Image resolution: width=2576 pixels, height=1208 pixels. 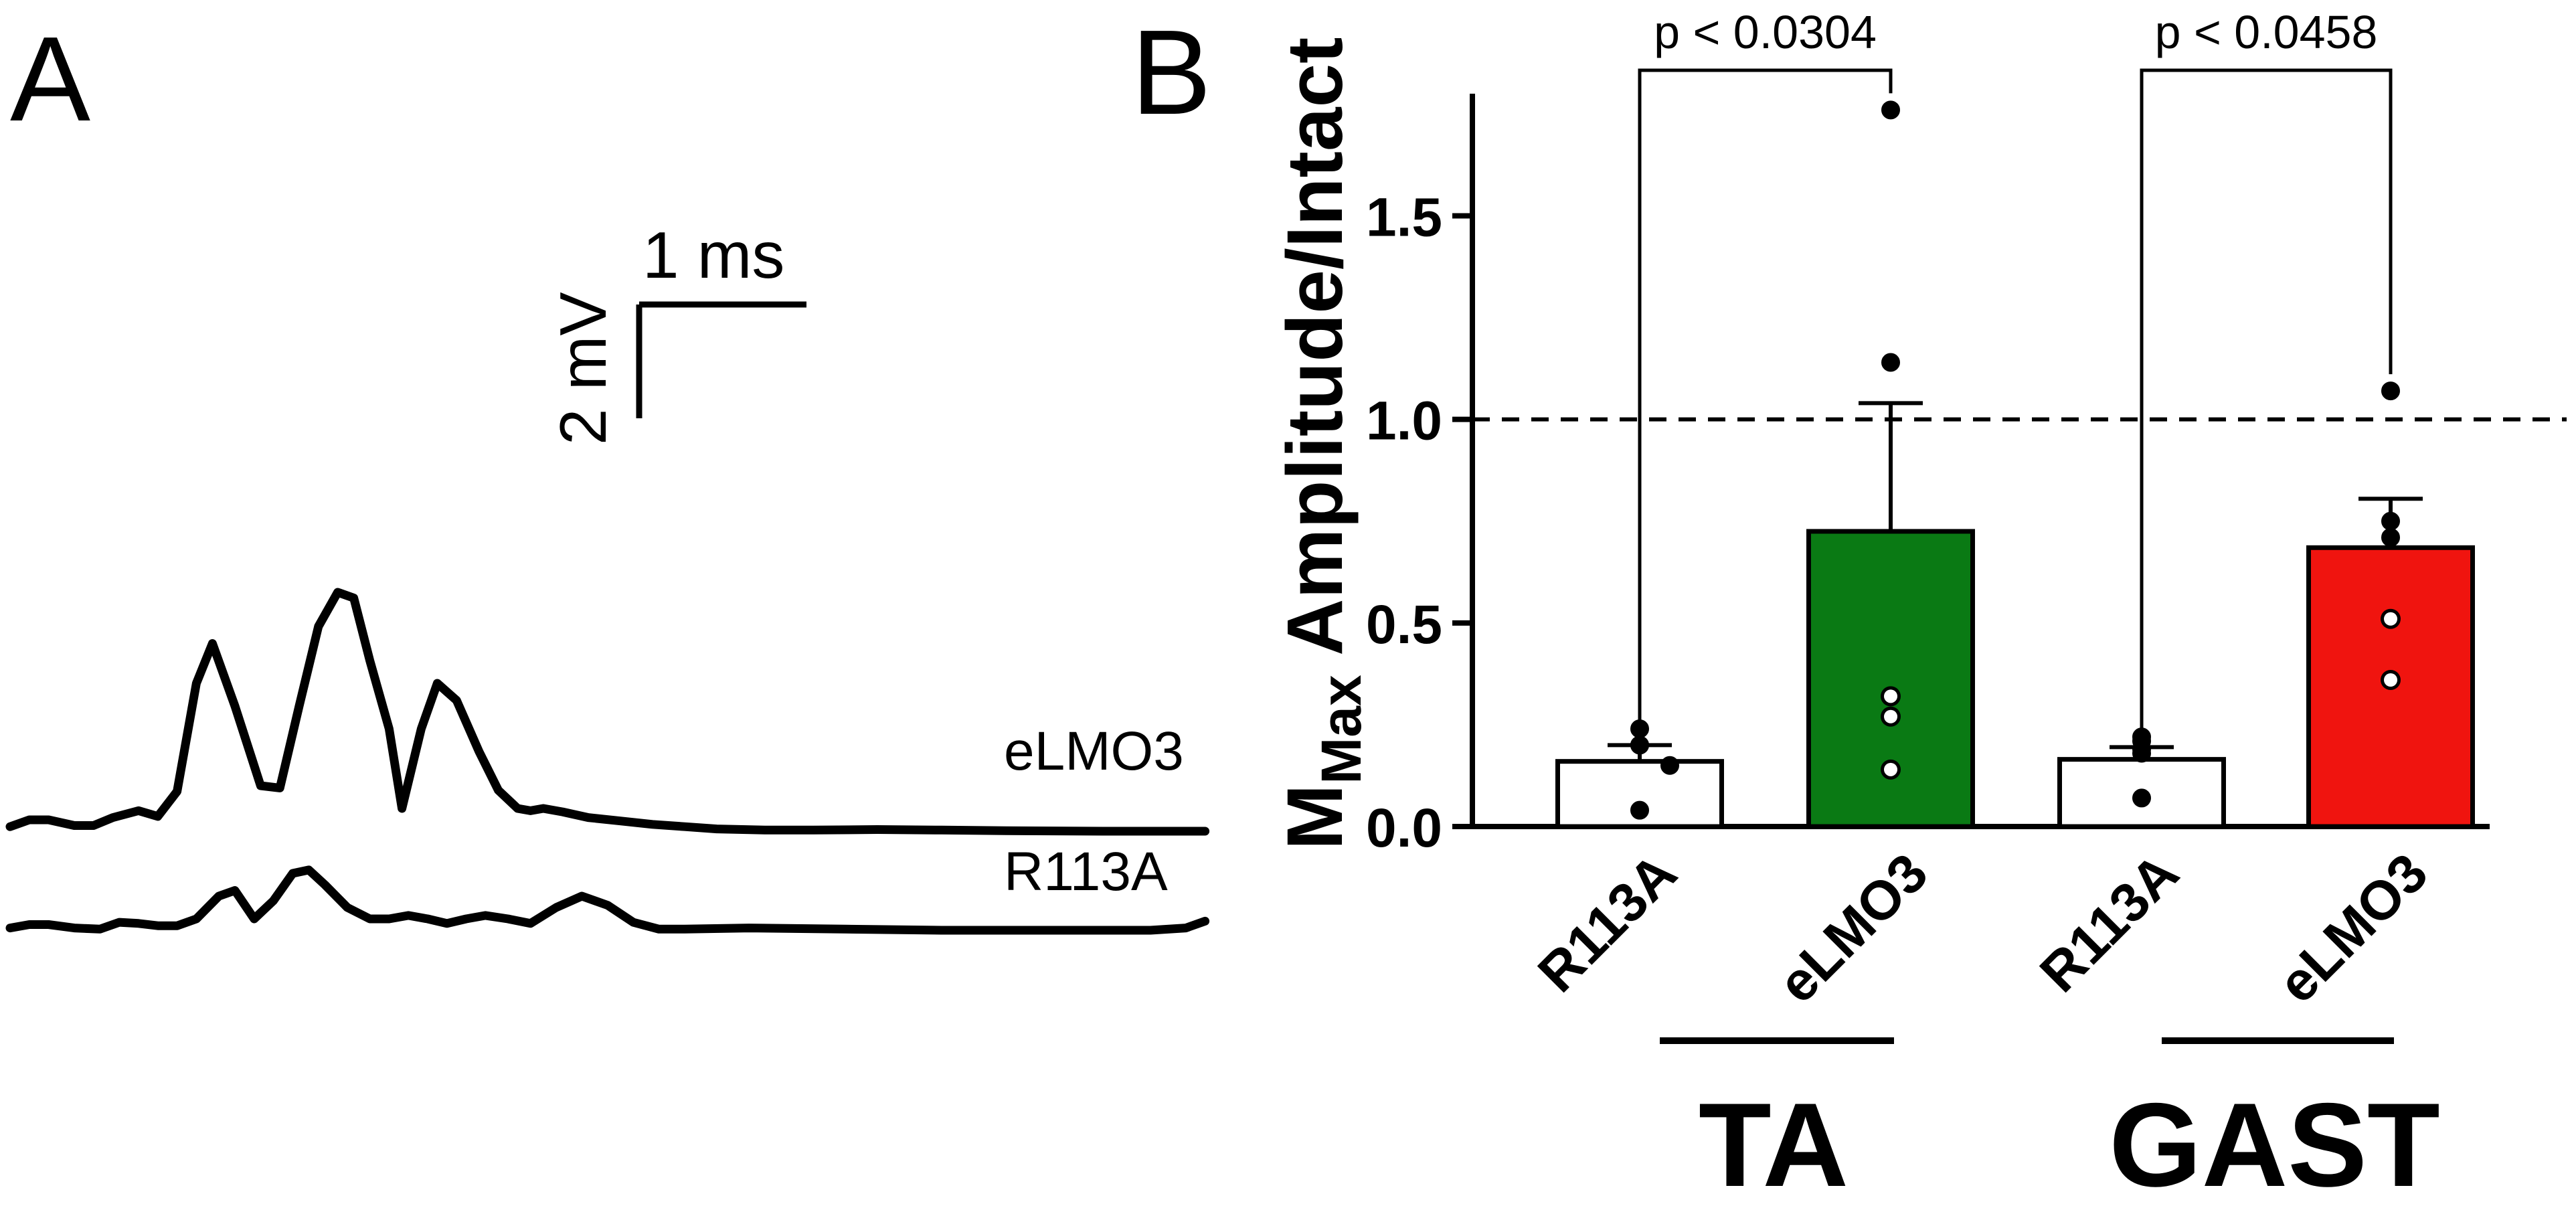 What do you see at coordinates (1774, 1143) in the screenshot?
I see `group-label: TA` at bounding box center [1774, 1143].